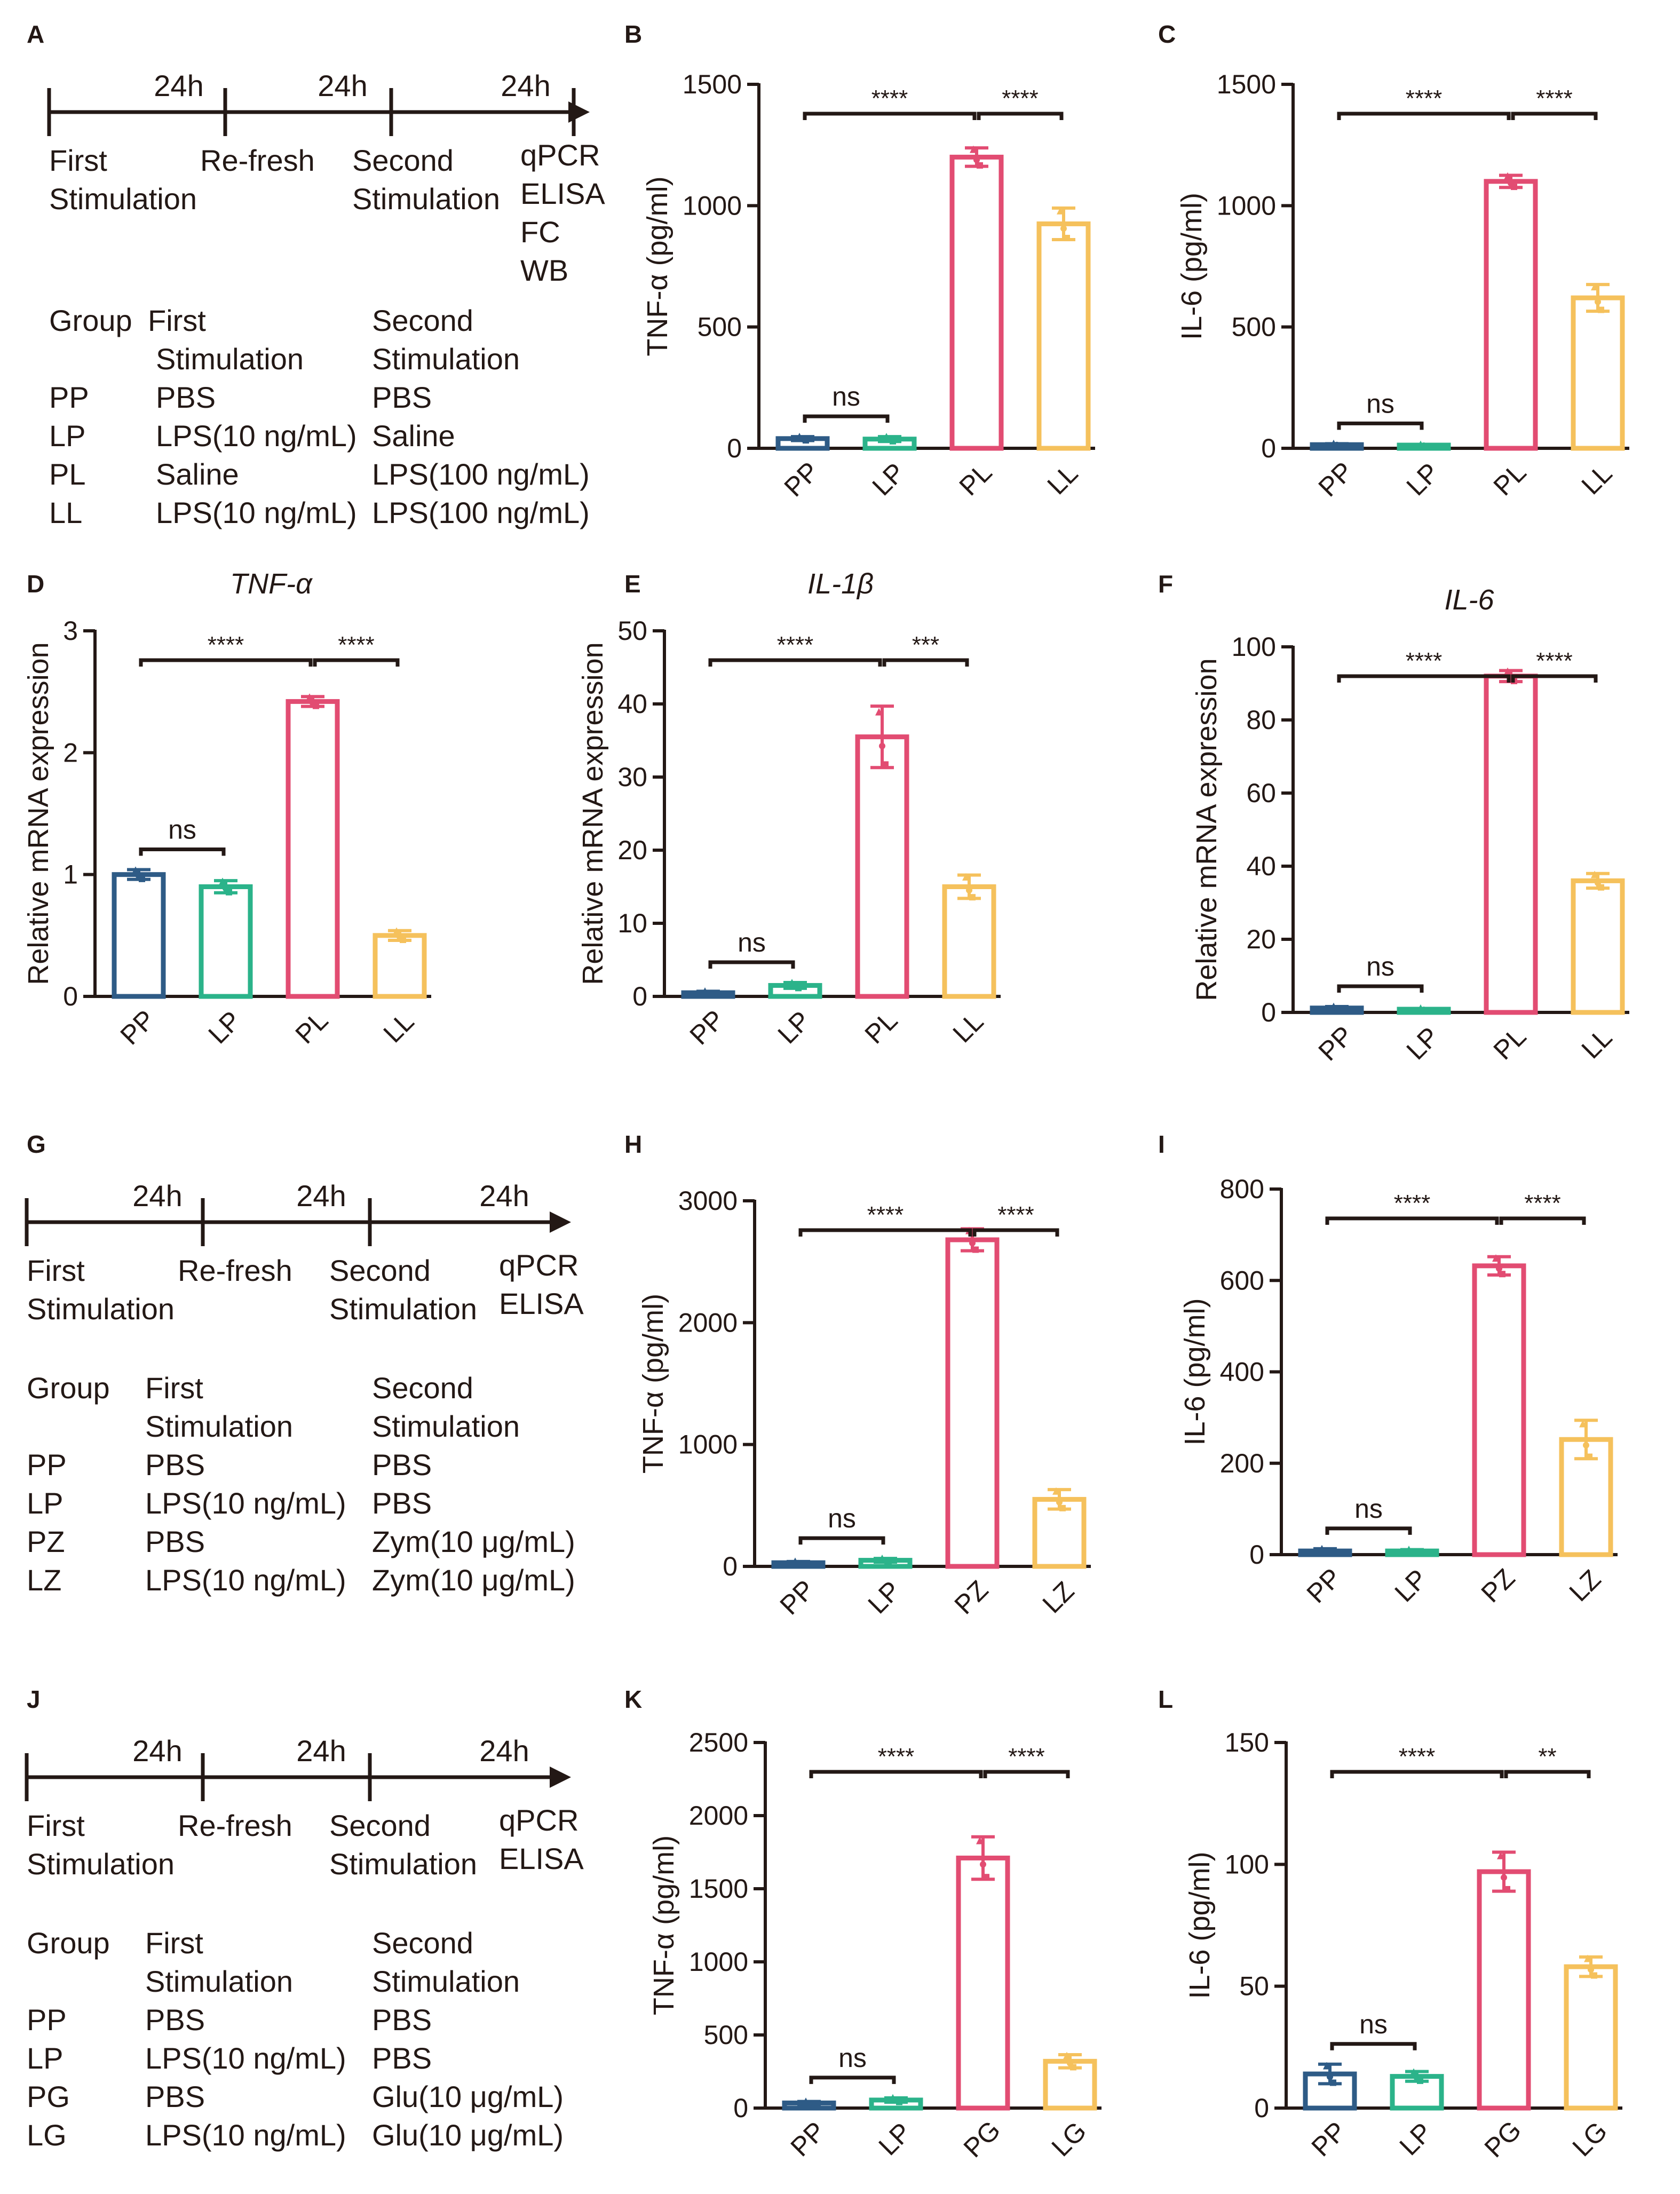 This screenshot has width=1680, height=2194. What do you see at coordinates (882, 866) in the screenshot?
I see `bar-pl` at bounding box center [882, 866].